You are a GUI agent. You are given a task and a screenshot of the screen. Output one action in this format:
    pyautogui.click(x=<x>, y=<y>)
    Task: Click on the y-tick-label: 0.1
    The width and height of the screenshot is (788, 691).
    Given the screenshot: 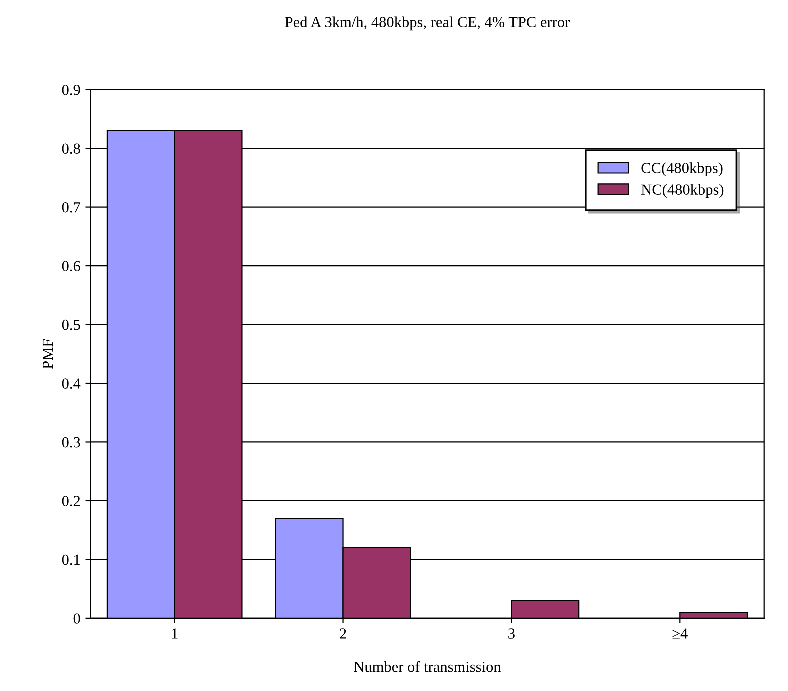 What is the action you would take?
    pyautogui.click(x=71, y=560)
    